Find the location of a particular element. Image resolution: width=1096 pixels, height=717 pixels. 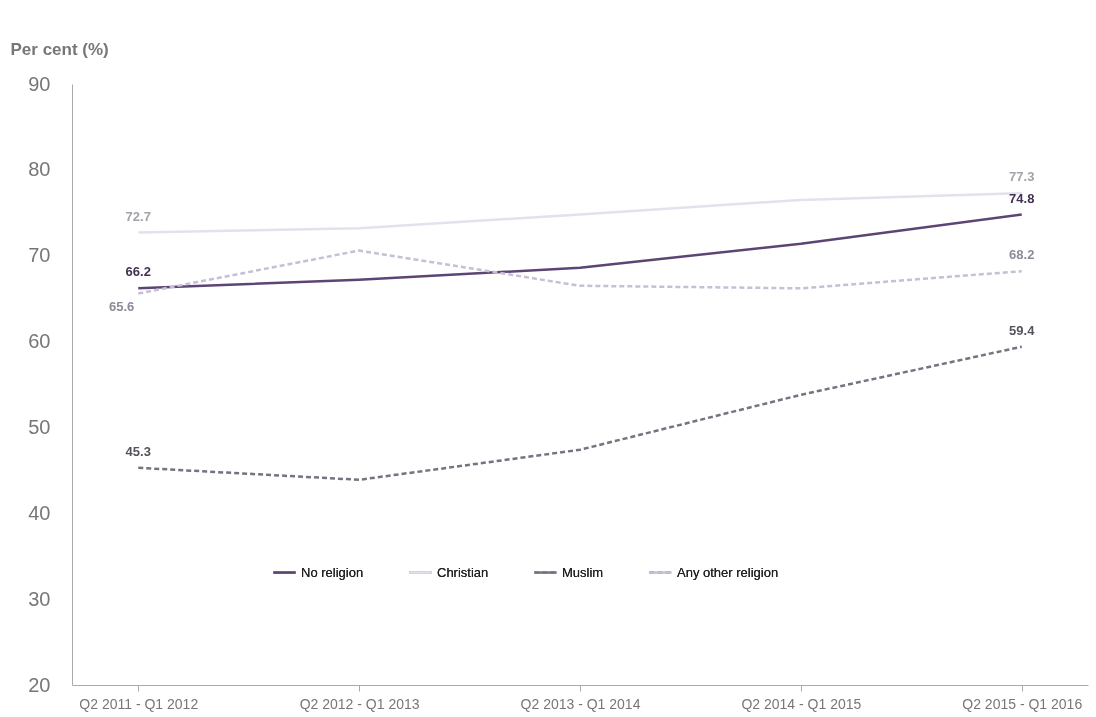

y-axis-title: Per cent (%) is located at coordinates (59, 49).